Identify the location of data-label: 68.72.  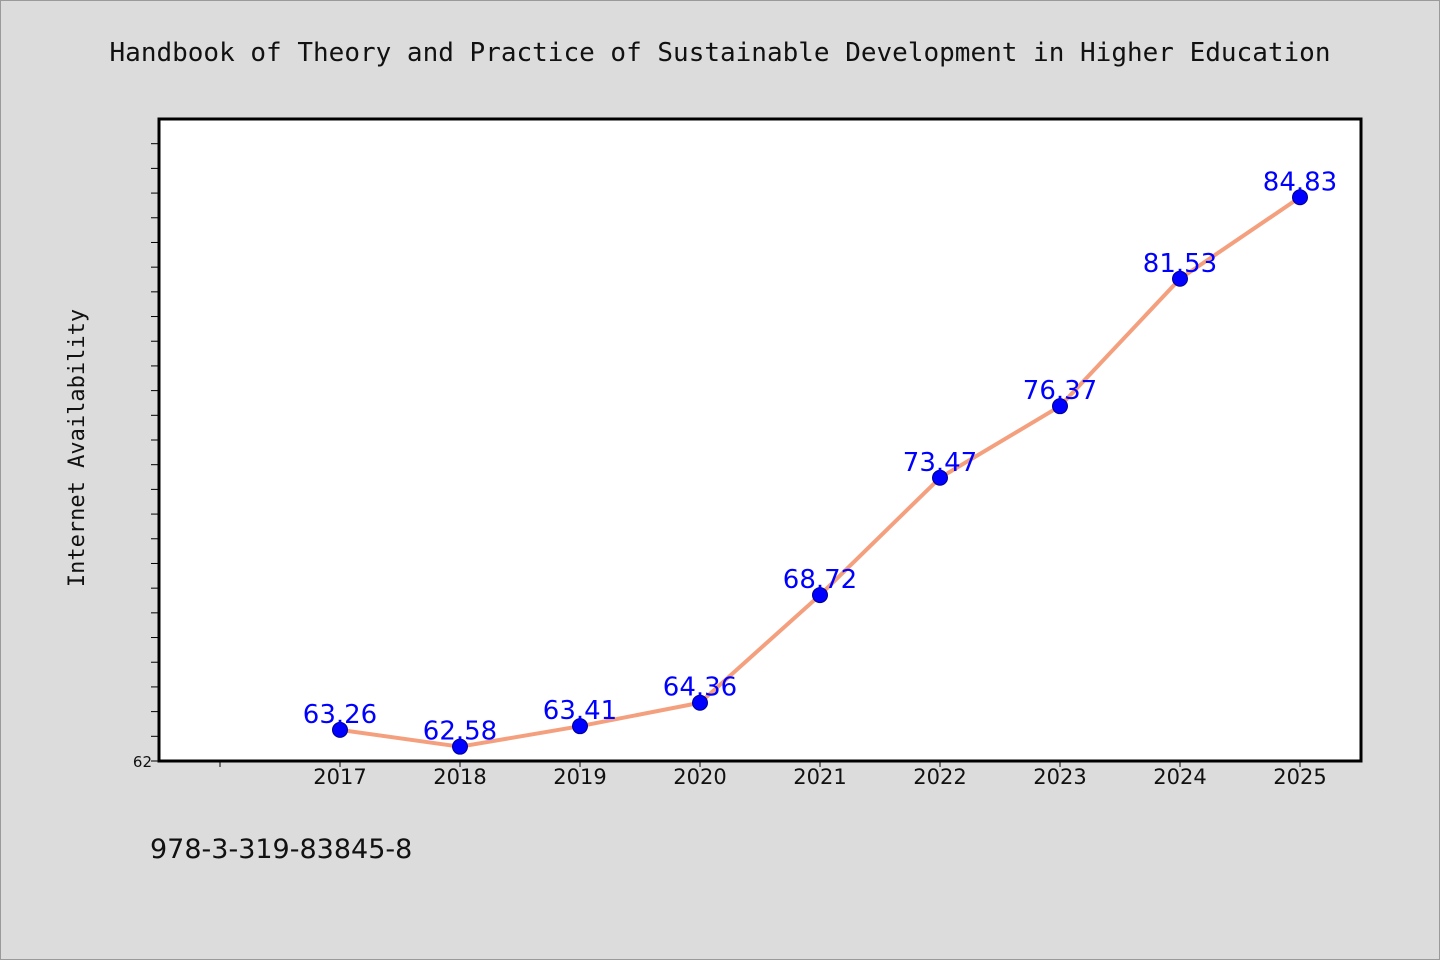
(820, 580).